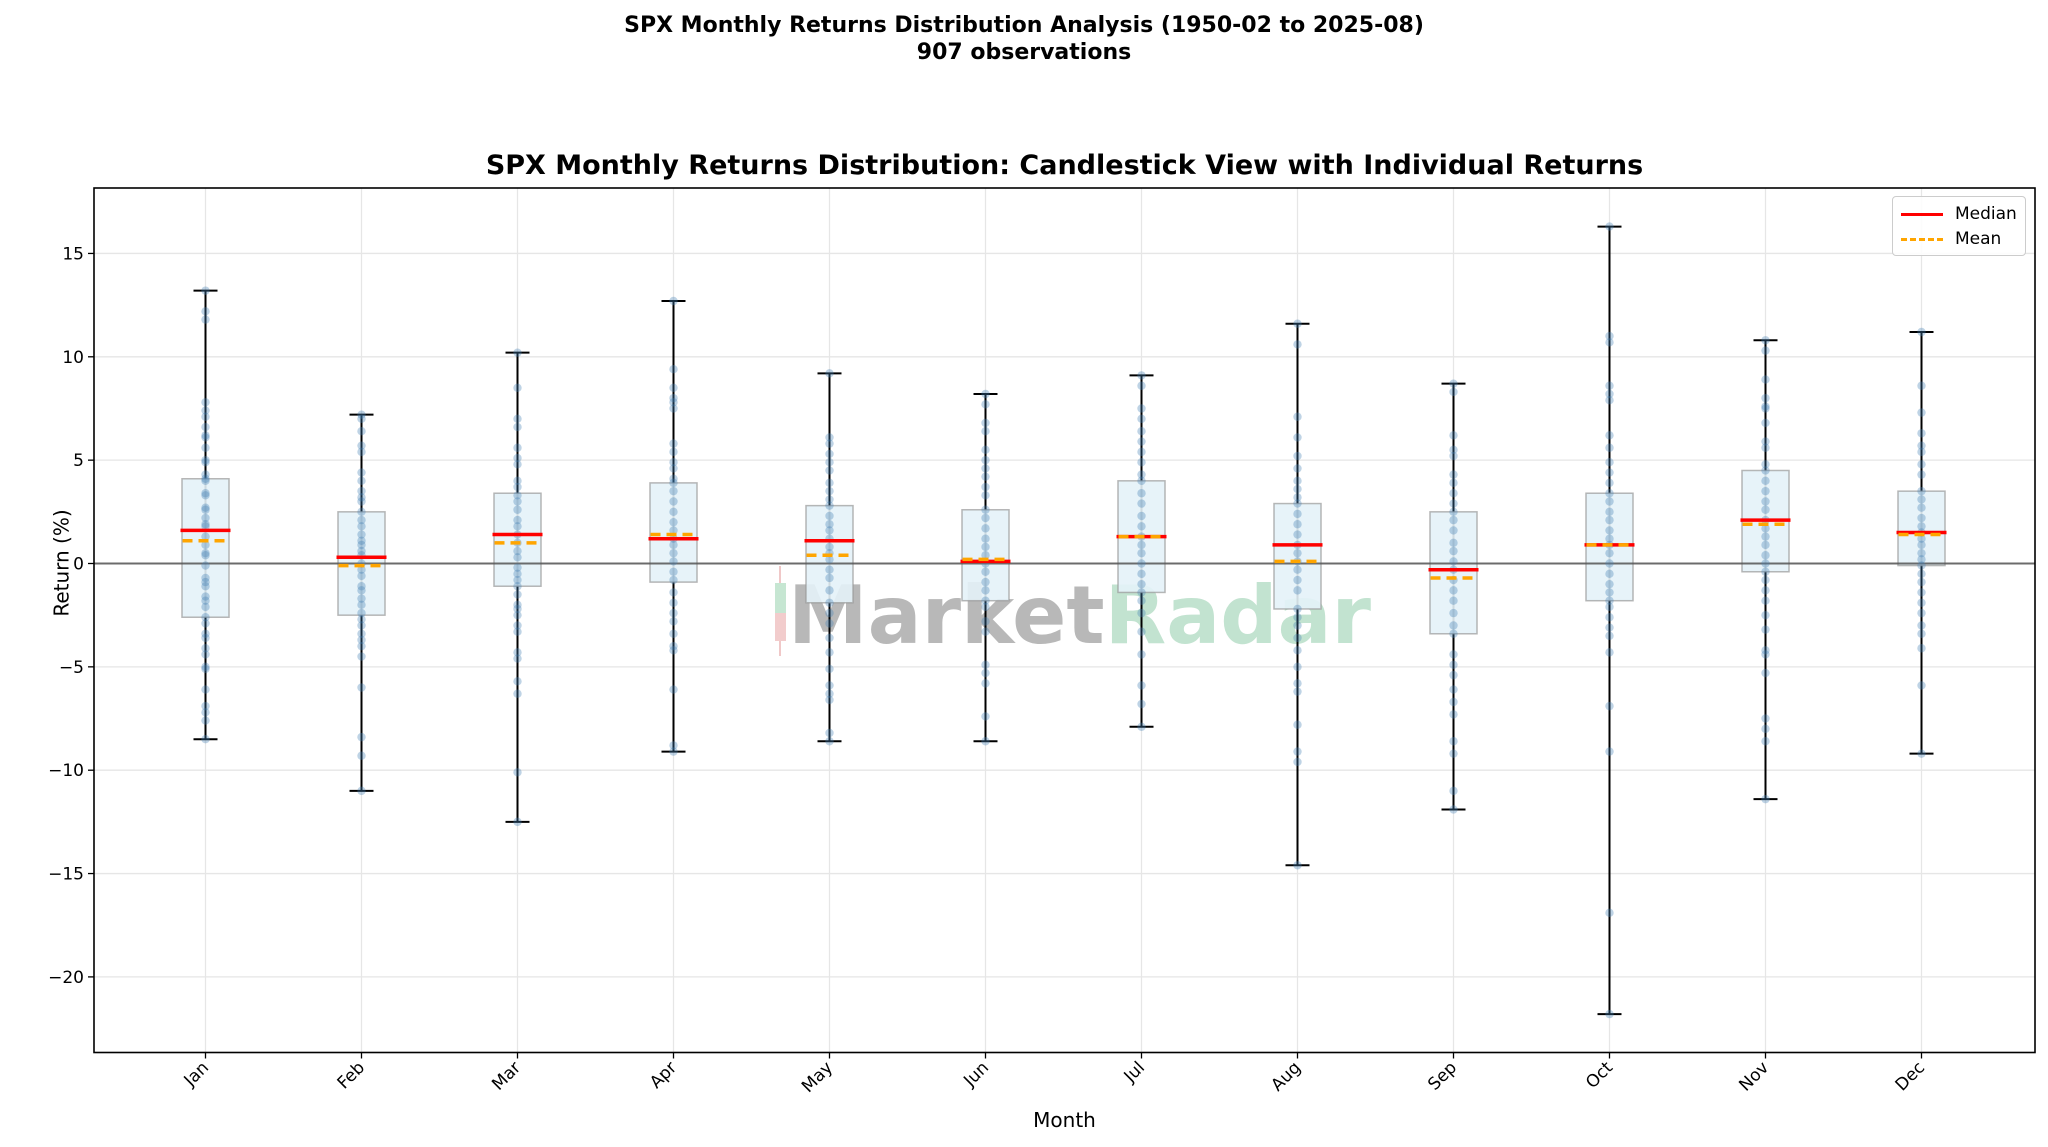 Image resolution: width=2048 pixels, height=1147 pixels. I want to click on x-tick-label-dec: Dec, so click(1910, 1076).